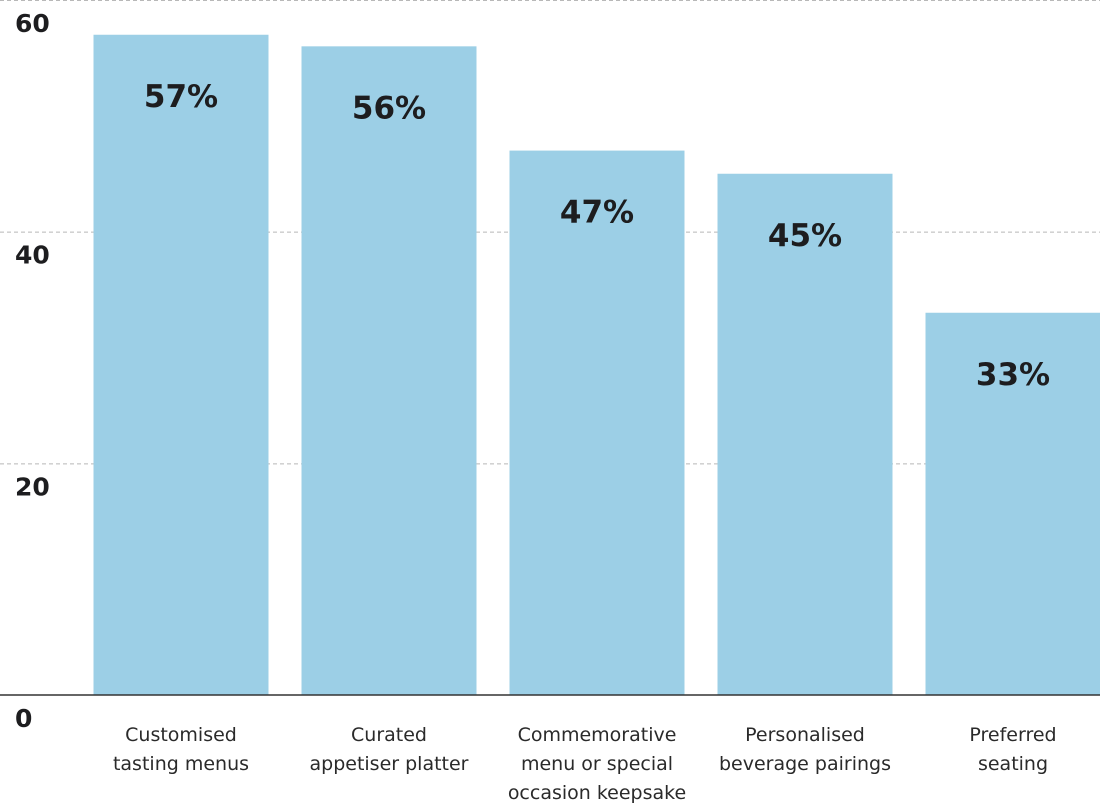 Image resolution: width=1100 pixels, height=803 pixels. I want to click on value-label: 57%, so click(181, 97).